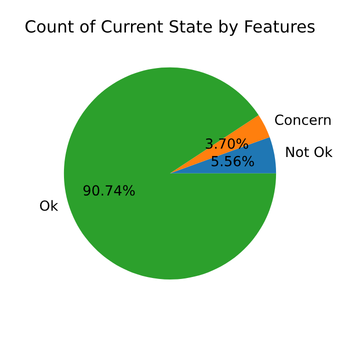 Image resolution: width=340 pixels, height=340 pixels. I want to click on data-label: 5.56%, so click(233, 161).